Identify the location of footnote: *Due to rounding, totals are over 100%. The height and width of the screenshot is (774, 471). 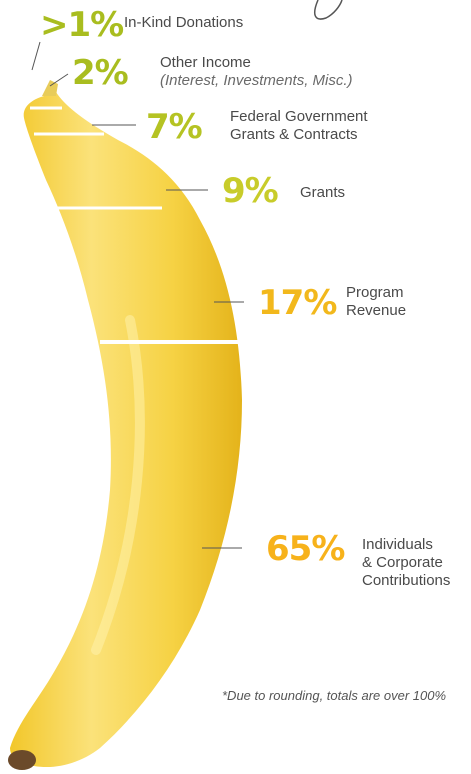
(334, 695).